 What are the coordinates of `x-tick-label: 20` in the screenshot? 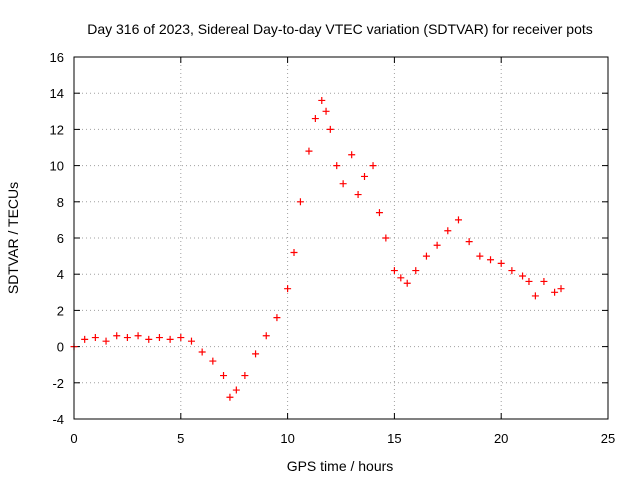 It's located at (501, 438).